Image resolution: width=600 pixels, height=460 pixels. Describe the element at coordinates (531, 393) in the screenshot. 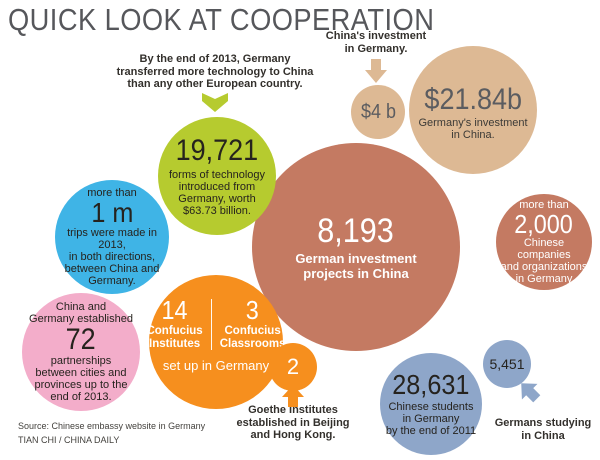

I see `bluegray-upleft-arrow-icon` at that location.